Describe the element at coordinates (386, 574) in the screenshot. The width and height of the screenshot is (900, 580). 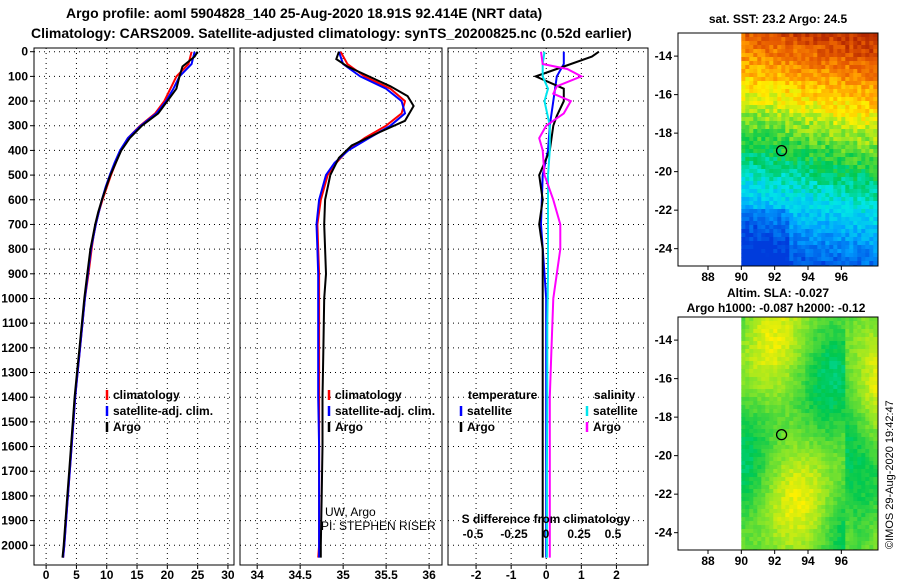
I see `x-tick-label: 35.5` at that location.